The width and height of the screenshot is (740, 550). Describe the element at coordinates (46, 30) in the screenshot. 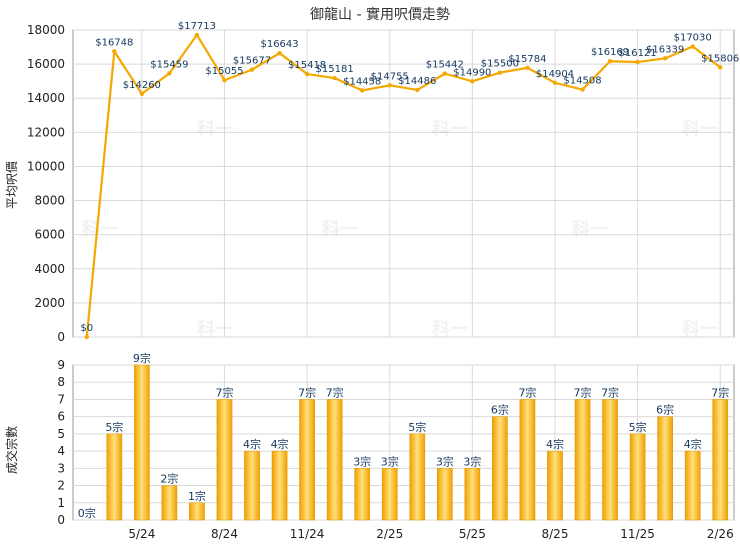

I see `line-y-tick-label: 18000` at that location.